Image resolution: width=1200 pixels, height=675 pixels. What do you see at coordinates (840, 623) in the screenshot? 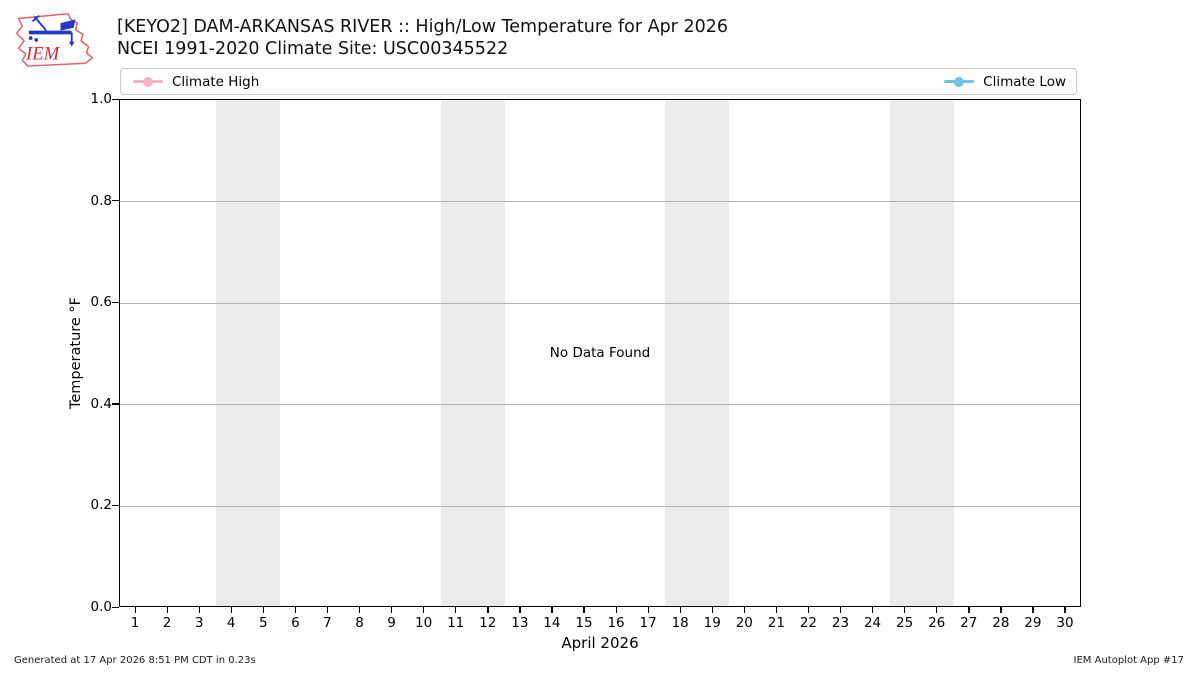
I see `x-tick-label: 23` at bounding box center [840, 623].